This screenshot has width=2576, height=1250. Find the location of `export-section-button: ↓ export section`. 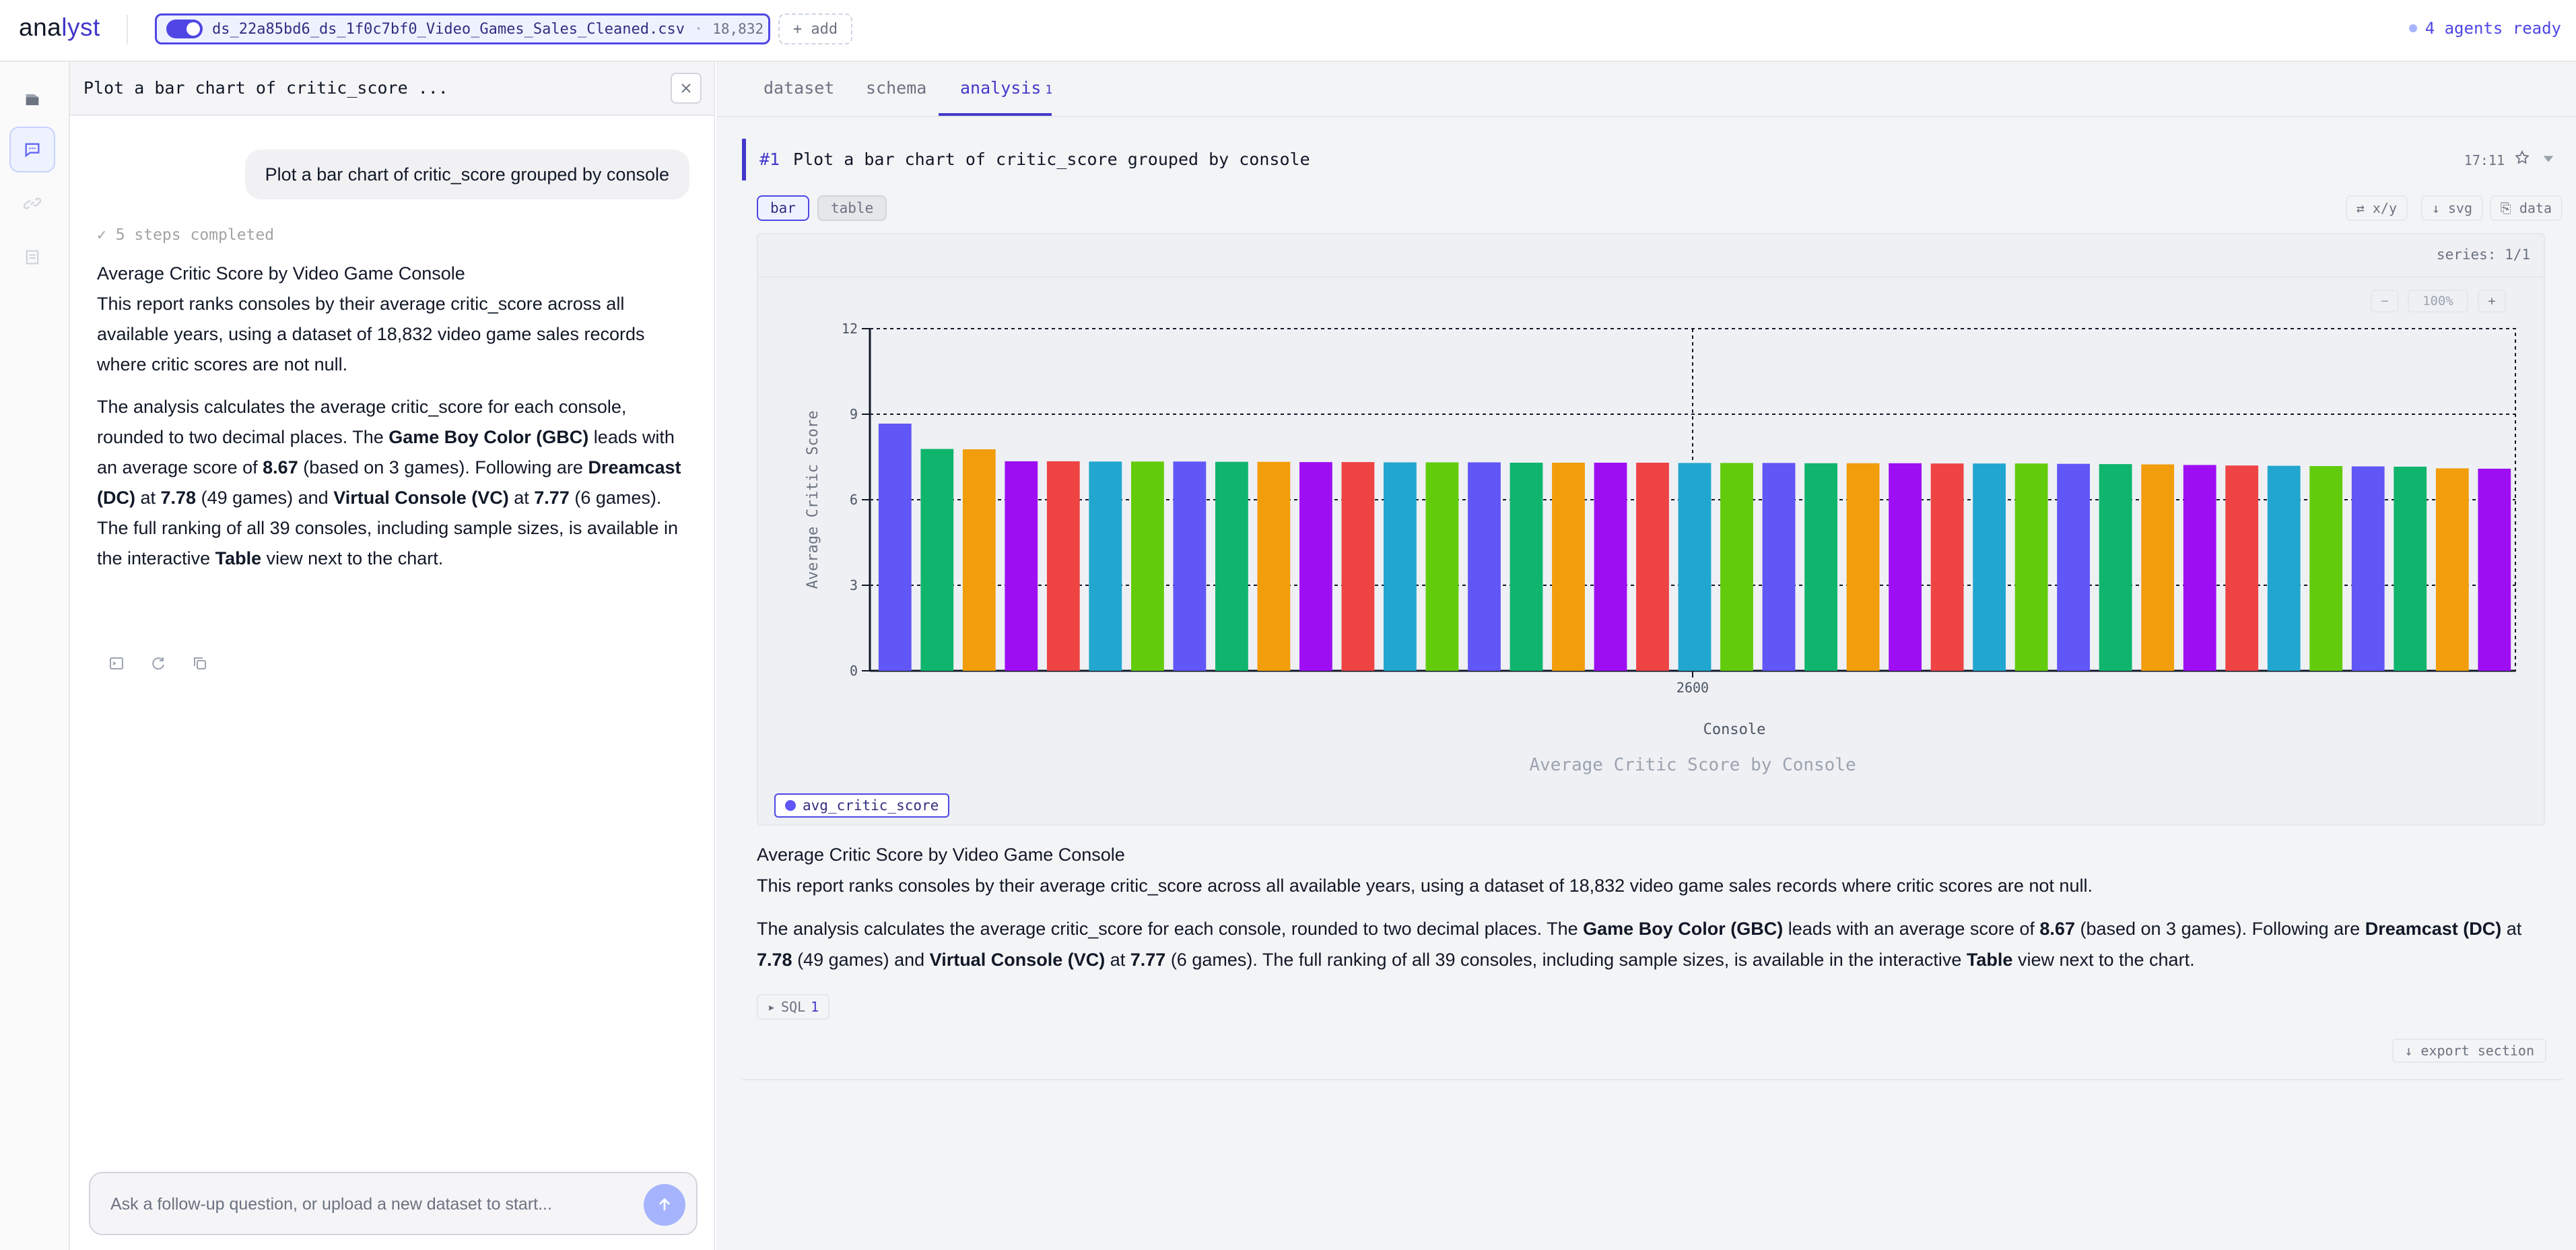

export-section-button: ↓ export section is located at coordinates (2469, 1051).